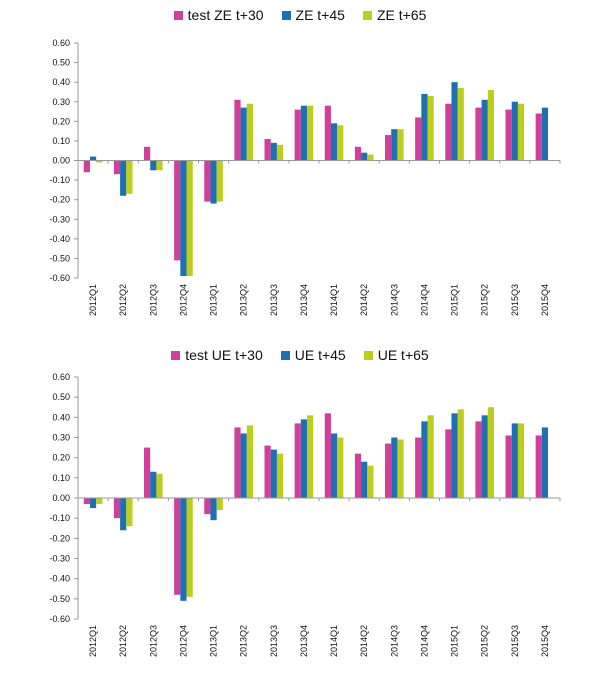 The height and width of the screenshot is (687, 600). What do you see at coordinates (334, 300) in the screenshot?
I see `x-tick-label: 2014Q1` at bounding box center [334, 300].